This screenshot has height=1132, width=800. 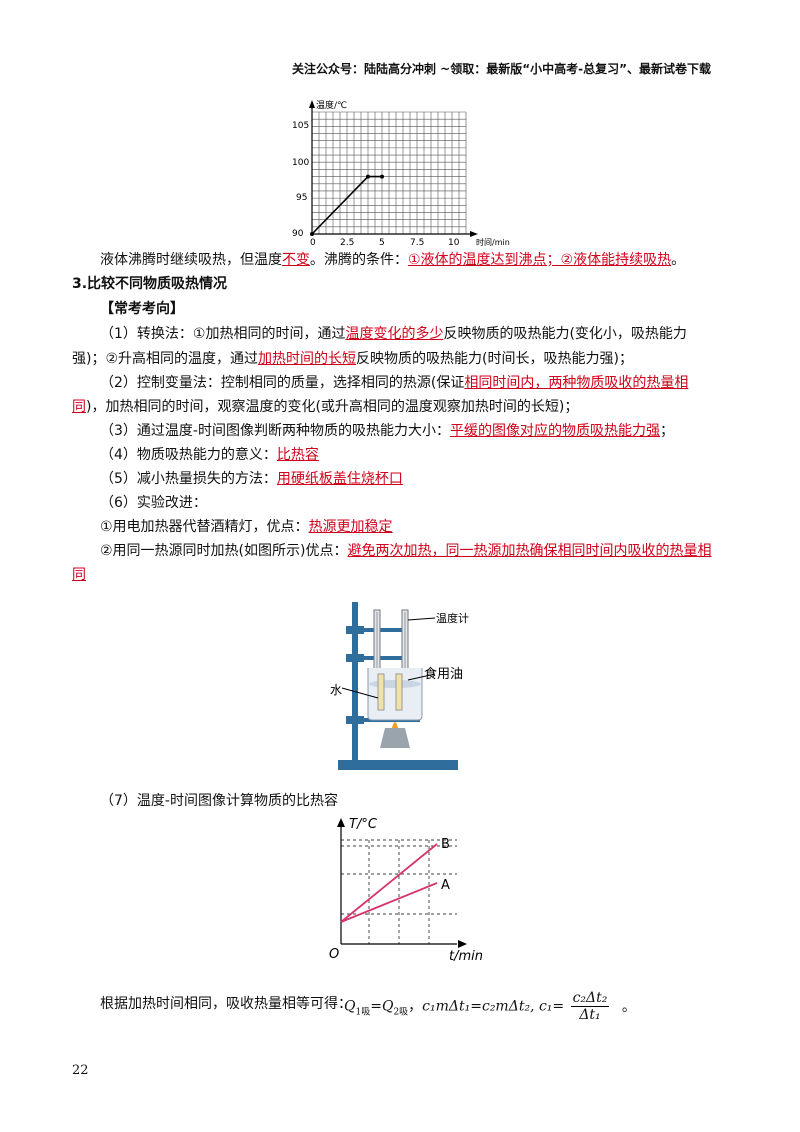 What do you see at coordinates (382, 243) in the screenshot?
I see `xtick-5: 5` at bounding box center [382, 243].